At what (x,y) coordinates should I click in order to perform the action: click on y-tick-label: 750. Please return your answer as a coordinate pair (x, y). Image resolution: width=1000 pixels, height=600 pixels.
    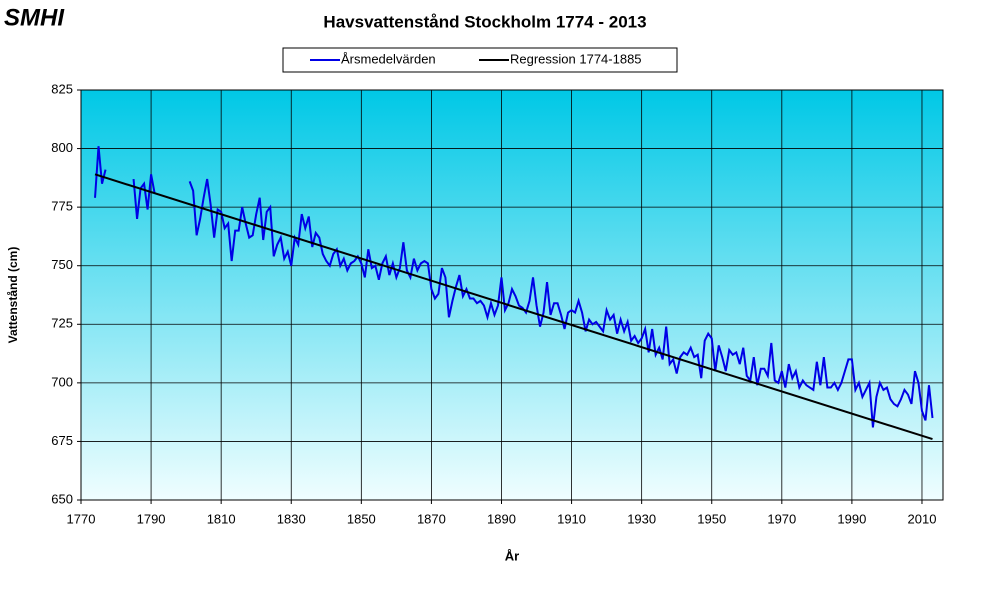
    Looking at the image, I should click on (62, 264).